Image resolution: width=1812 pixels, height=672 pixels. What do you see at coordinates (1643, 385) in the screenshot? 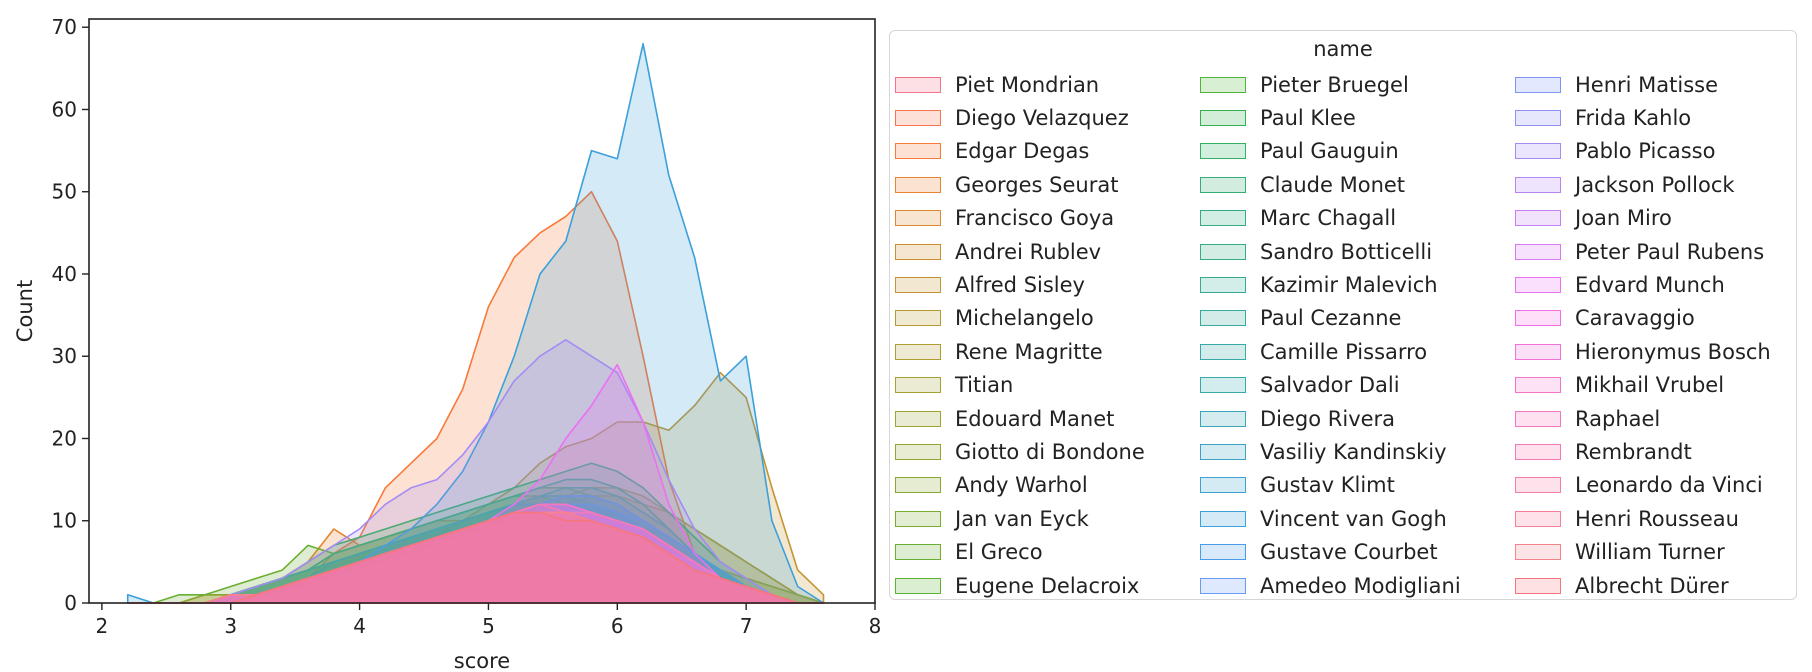
I see `legend-item-mikhail-vrubel: Mikhail Vrubel` at bounding box center [1643, 385].